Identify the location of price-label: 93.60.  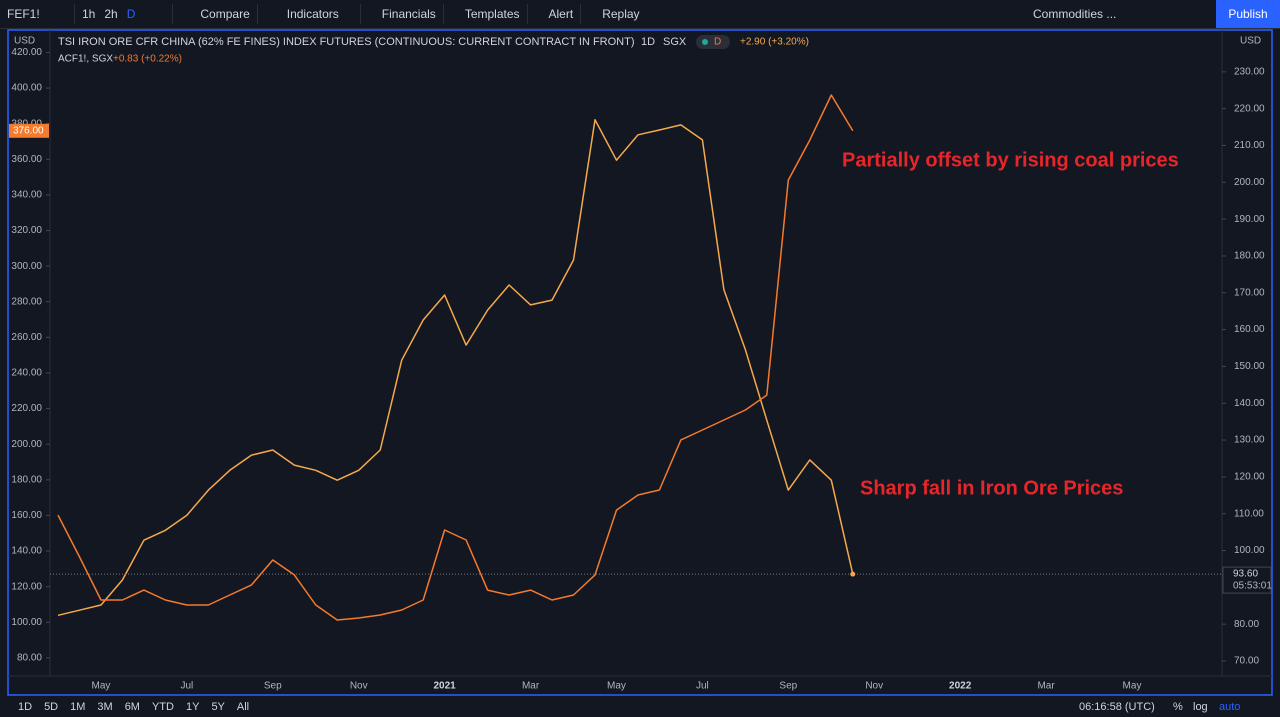
(1245, 574).